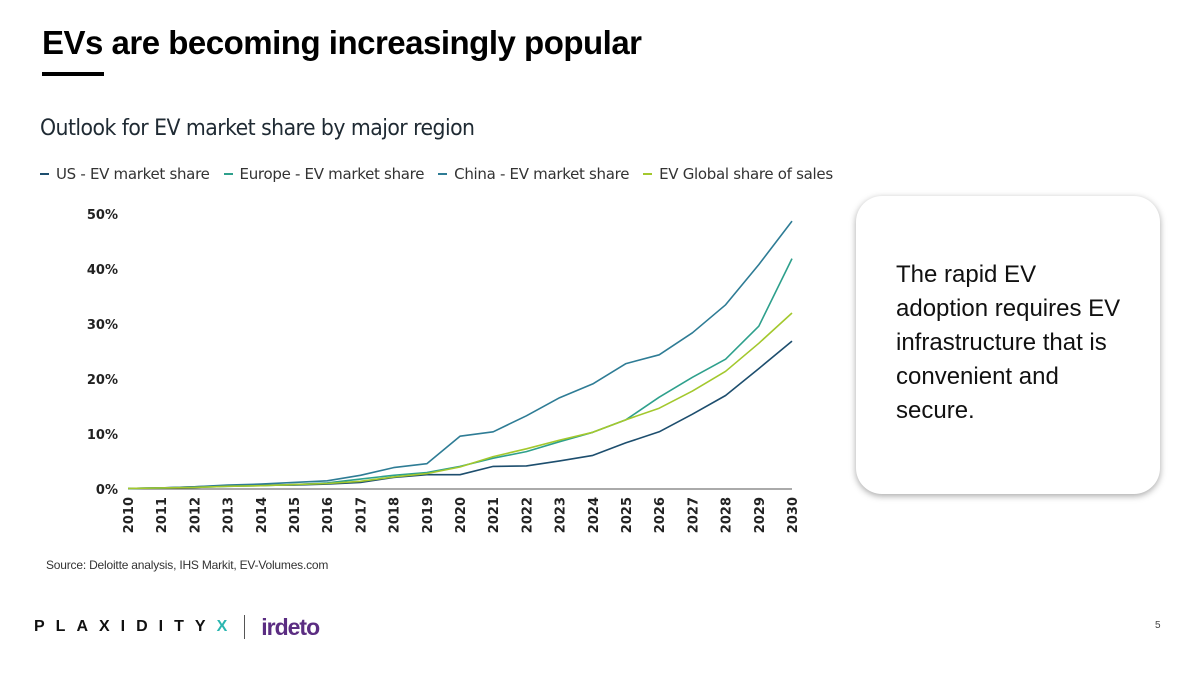  Describe the element at coordinates (133, 174) in the screenshot. I see `legend-label-us: US - EV market share` at that location.